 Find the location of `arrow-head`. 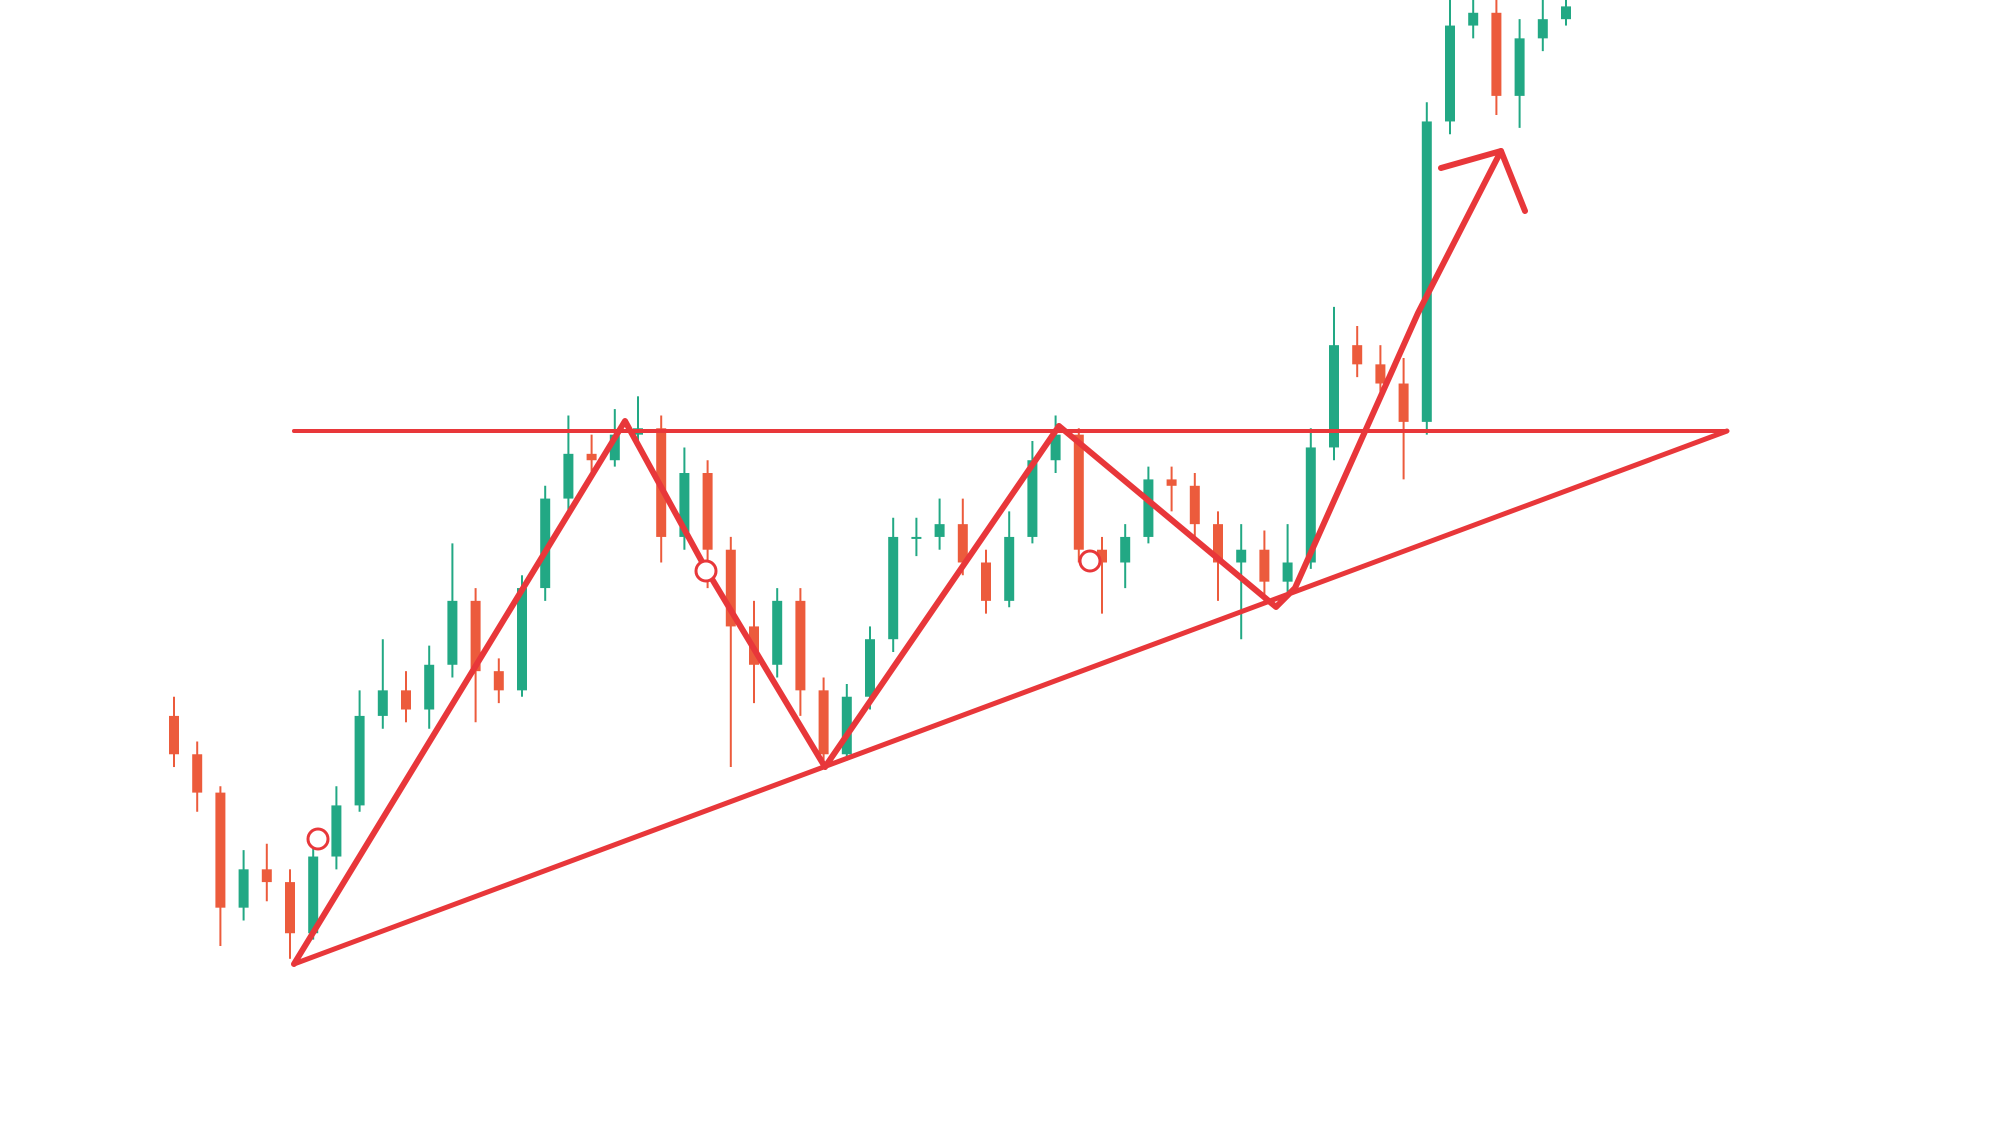

arrow-head is located at coordinates (1483, 181).